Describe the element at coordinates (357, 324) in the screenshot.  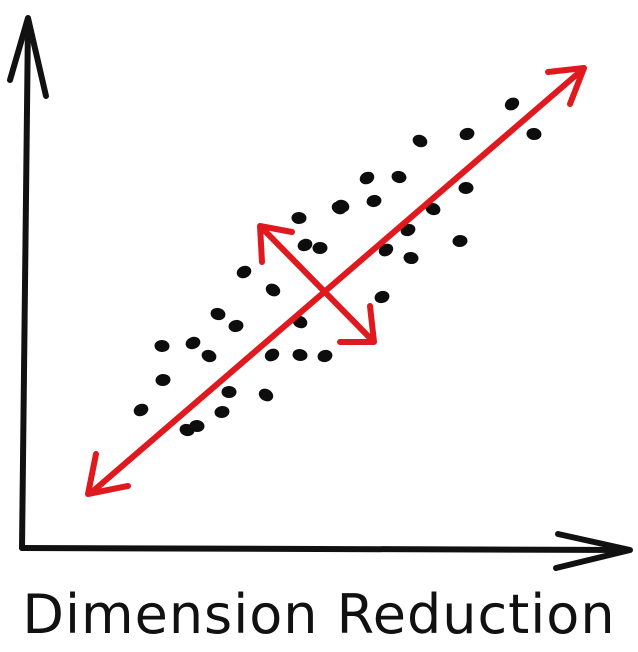
I see `secondary-axis-head-bottom` at that location.